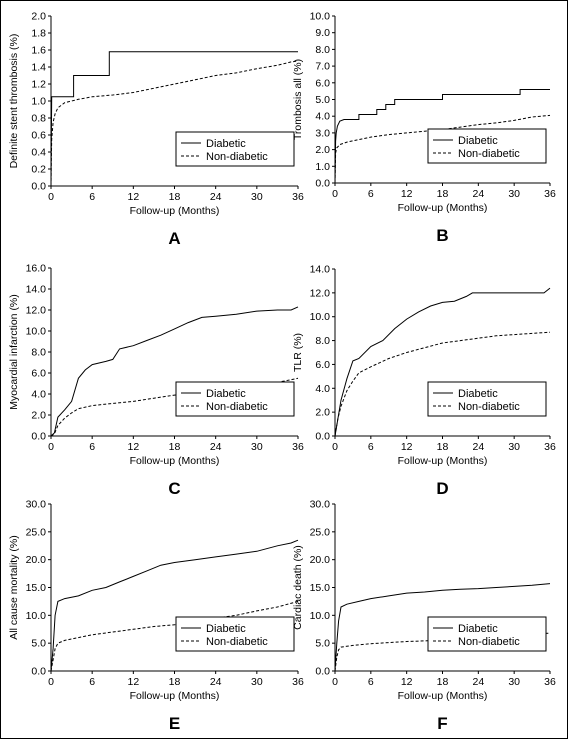  I want to click on y-axis-label: Myocardial infarction (%), so click(14, 352).